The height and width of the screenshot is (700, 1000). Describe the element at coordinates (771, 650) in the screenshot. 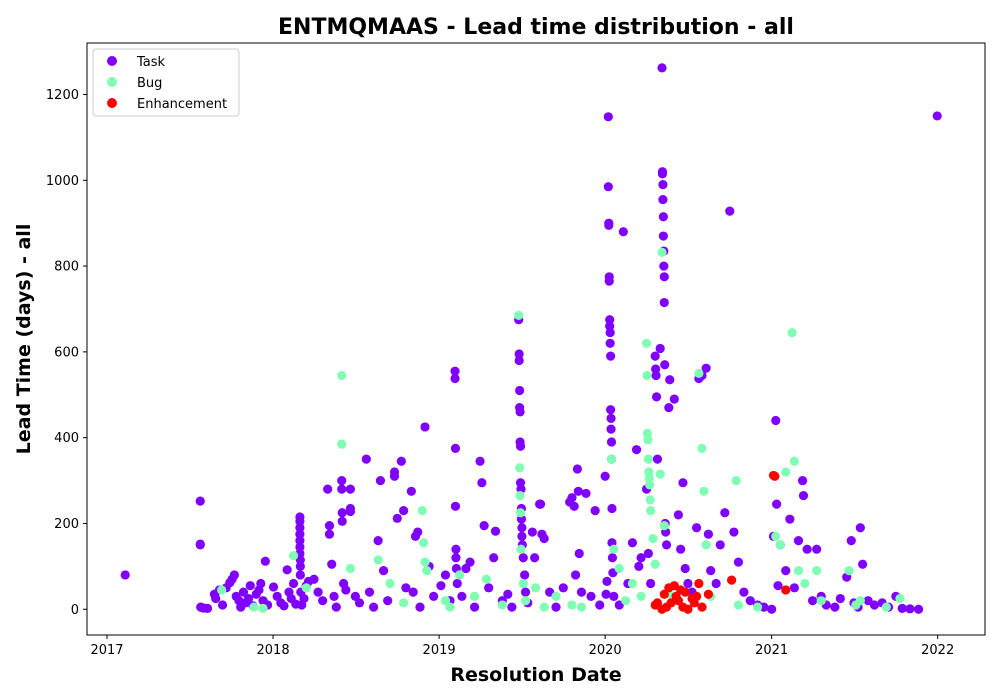

I see `x-tick-label-2021: 2021` at that location.